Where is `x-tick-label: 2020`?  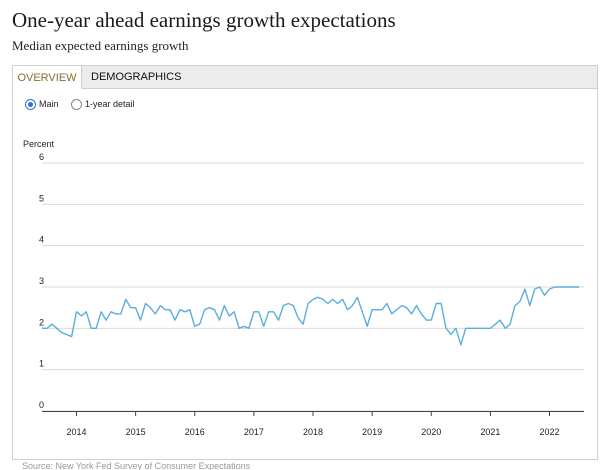 x-tick-label: 2020 is located at coordinates (431, 432).